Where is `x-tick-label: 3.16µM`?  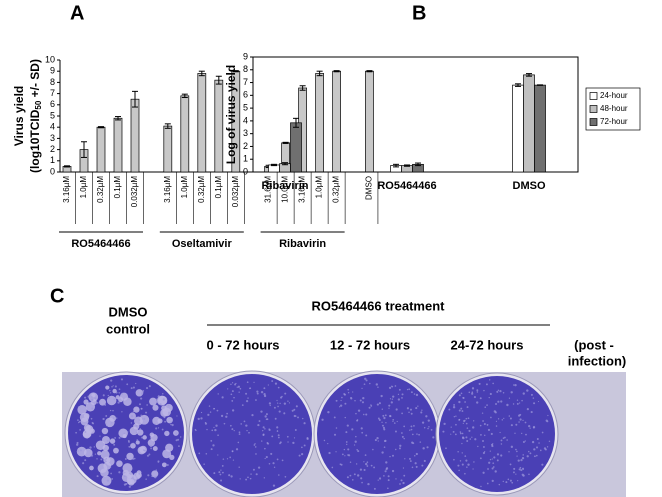 x-tick-label: 3.16µM is located at coordinates (302, 189).